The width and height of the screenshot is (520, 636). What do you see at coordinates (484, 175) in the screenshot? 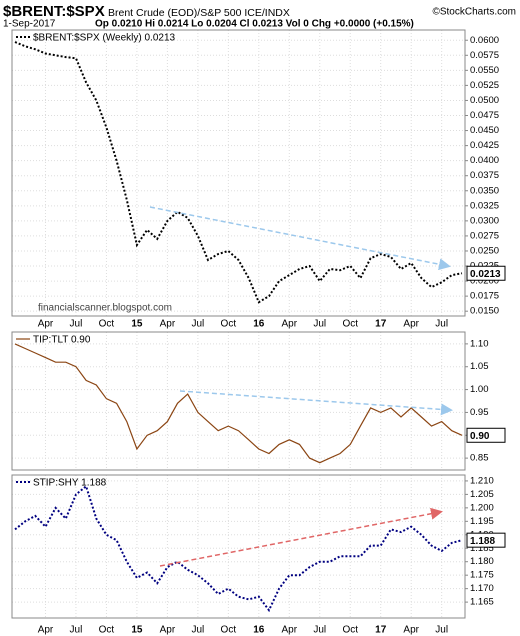
I see `y-tick-label: 0.0375` at bounding box center [484, 175].